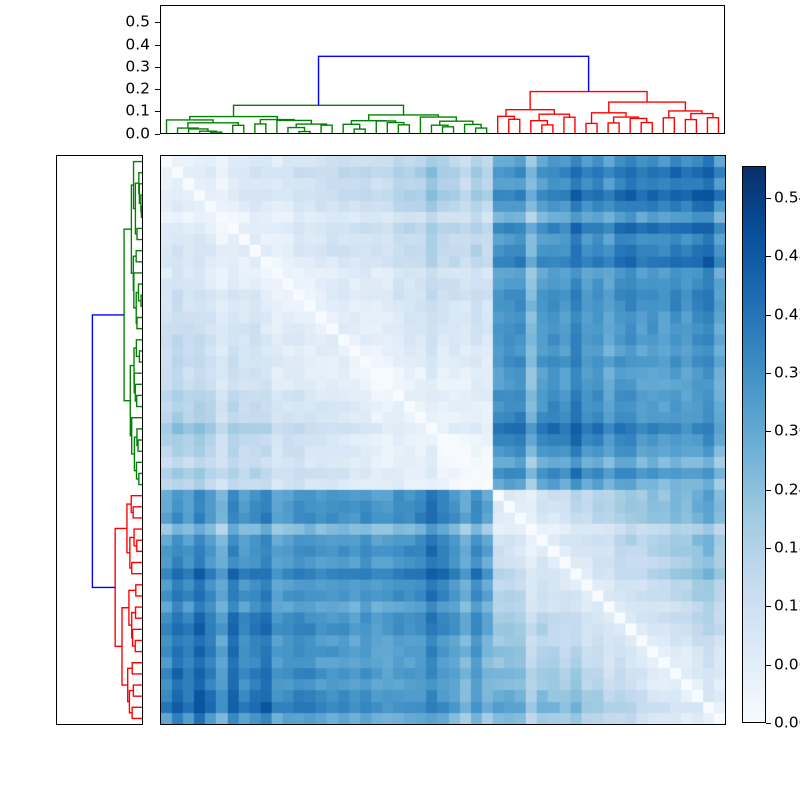 Image resolution: width=800 pixels, height=800 pixels. Describe the element at coordinates (787, 372) in the screenshot. I see `colorbar-tick-label: 0.36` at that location.